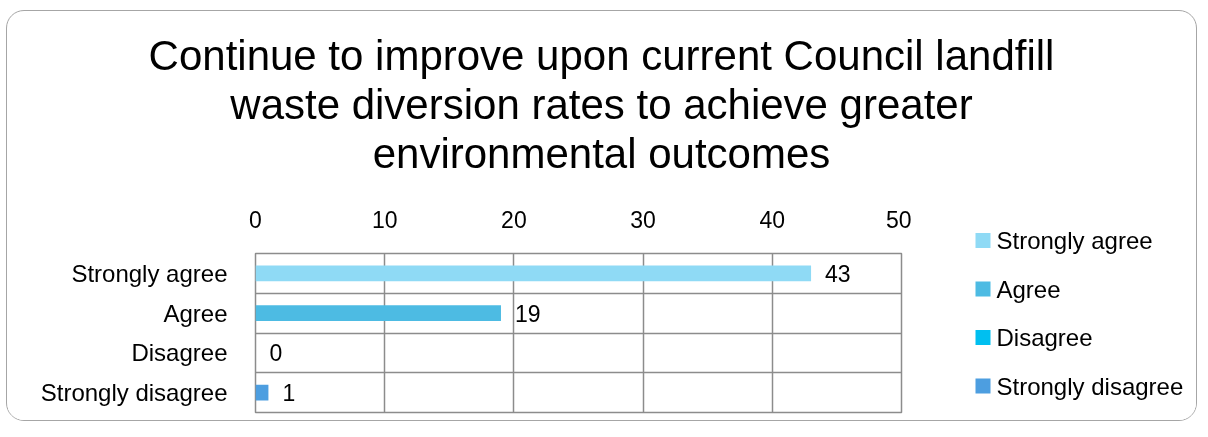 This screenshot has height=437, width=1208. Describe the element at coordinates (134, 393) in the screenshot. I see `y-tick-label: Strongly disagree` at that location.